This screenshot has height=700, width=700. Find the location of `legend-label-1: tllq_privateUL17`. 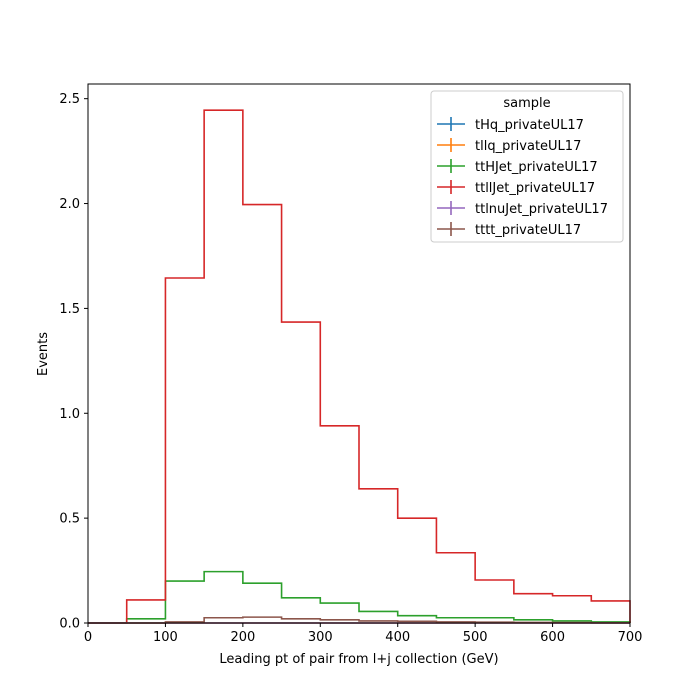

legend-label-1: tllq_privateUL17 is located at coordinates (528, 146).